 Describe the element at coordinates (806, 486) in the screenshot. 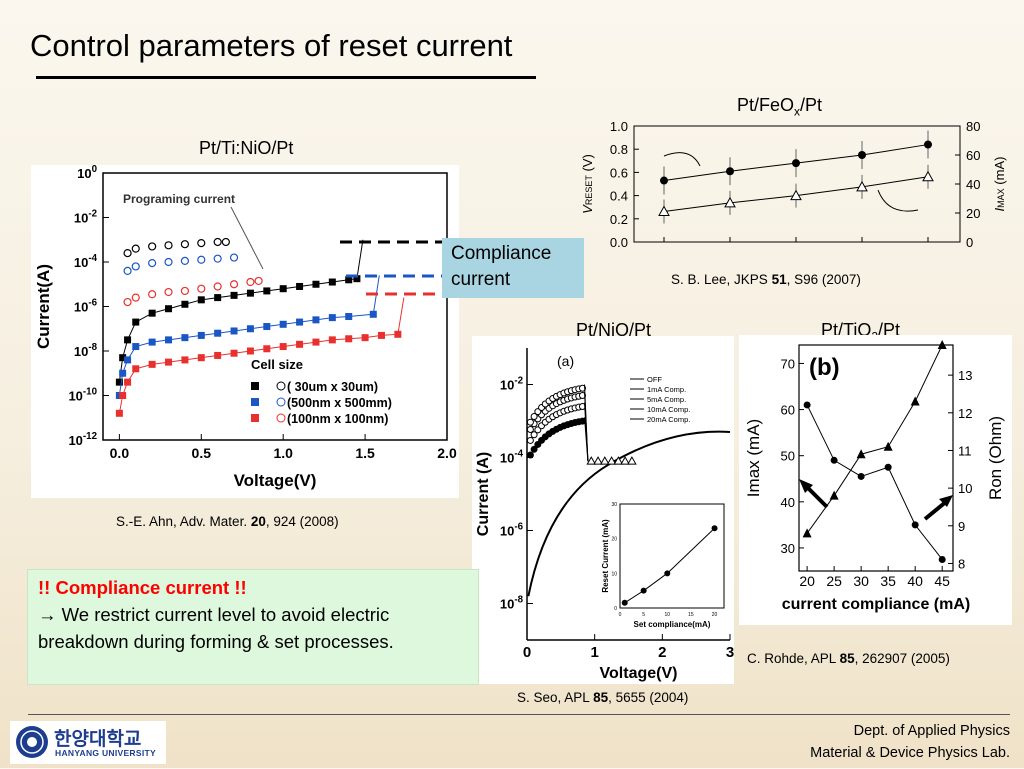

I see `tio2-arrow-left-head` at that location.